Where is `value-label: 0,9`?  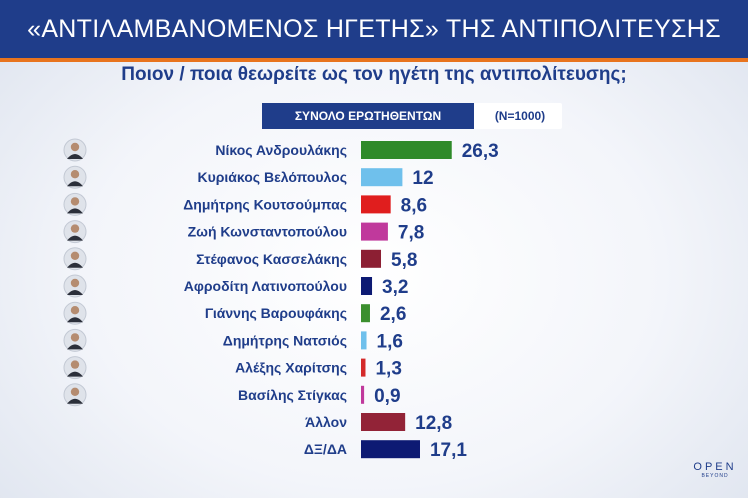
value-label: 0,9 is located at coordinates (387, 396).